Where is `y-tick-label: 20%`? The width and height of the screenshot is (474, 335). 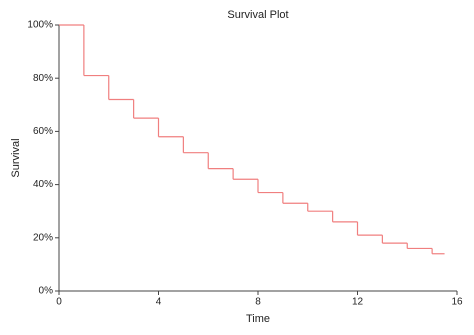 y-tick-label: 20% is located at coordinates (43, 237).